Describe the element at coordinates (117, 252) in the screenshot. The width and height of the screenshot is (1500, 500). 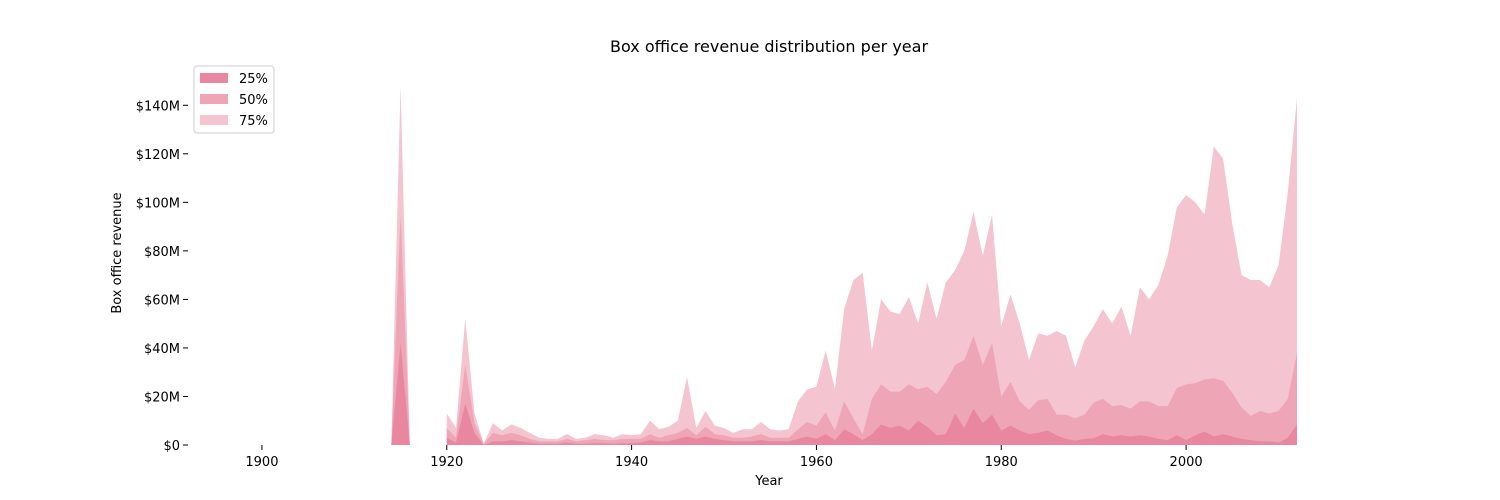
I see `y-axis-label: Box office revenue` at that location.